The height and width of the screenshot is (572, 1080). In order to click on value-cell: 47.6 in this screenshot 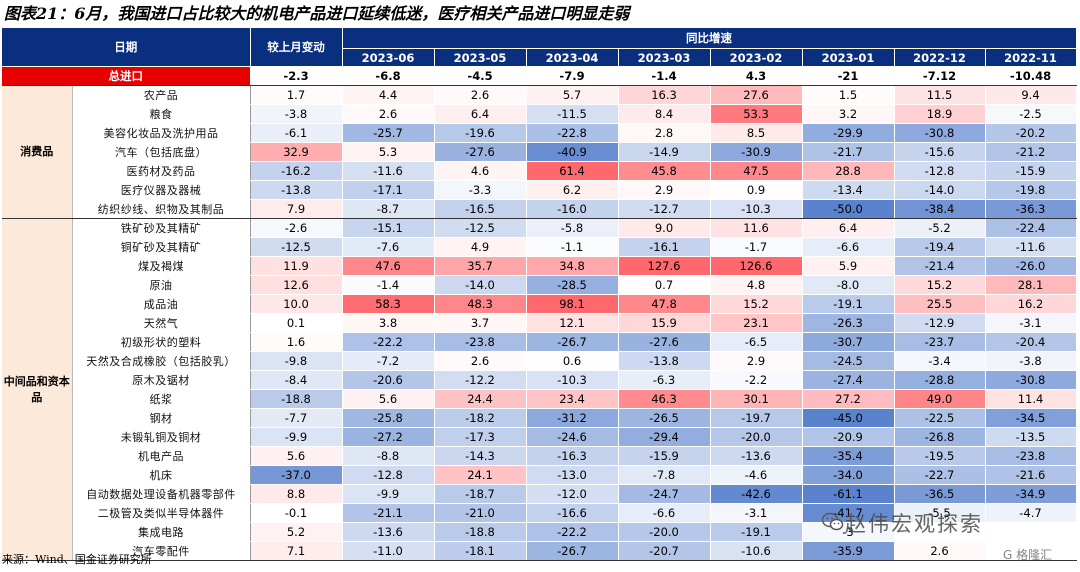, I will do `click(388, 266)`.